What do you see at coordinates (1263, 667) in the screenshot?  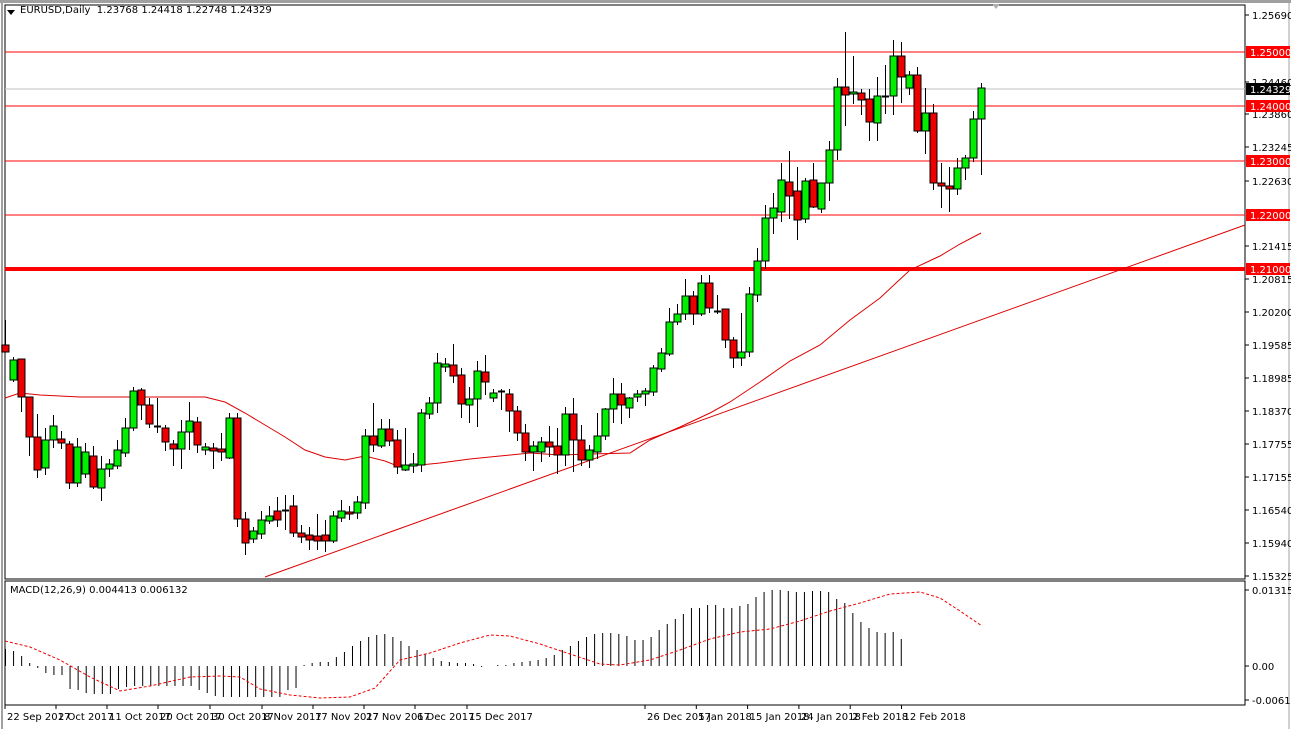 I see `macd-tick-label: 0.00` at bounding box center [1263, 667].